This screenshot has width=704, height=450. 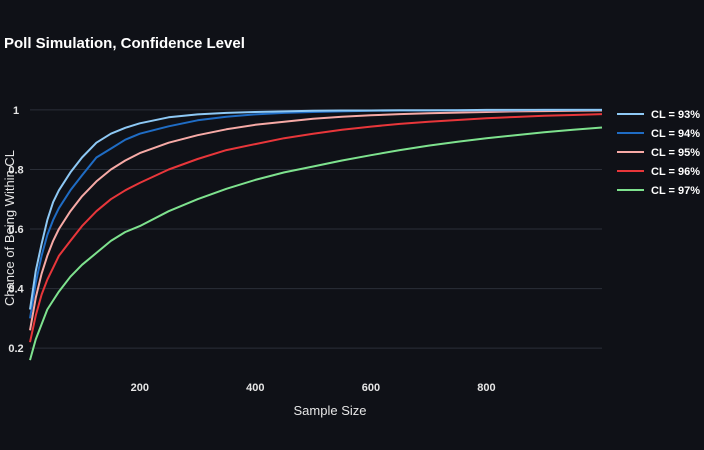 What do you see at coordinates (16, 290) in the screenshot?
I see `y-tick-label: 0.4` at bounding box center [16, 290].